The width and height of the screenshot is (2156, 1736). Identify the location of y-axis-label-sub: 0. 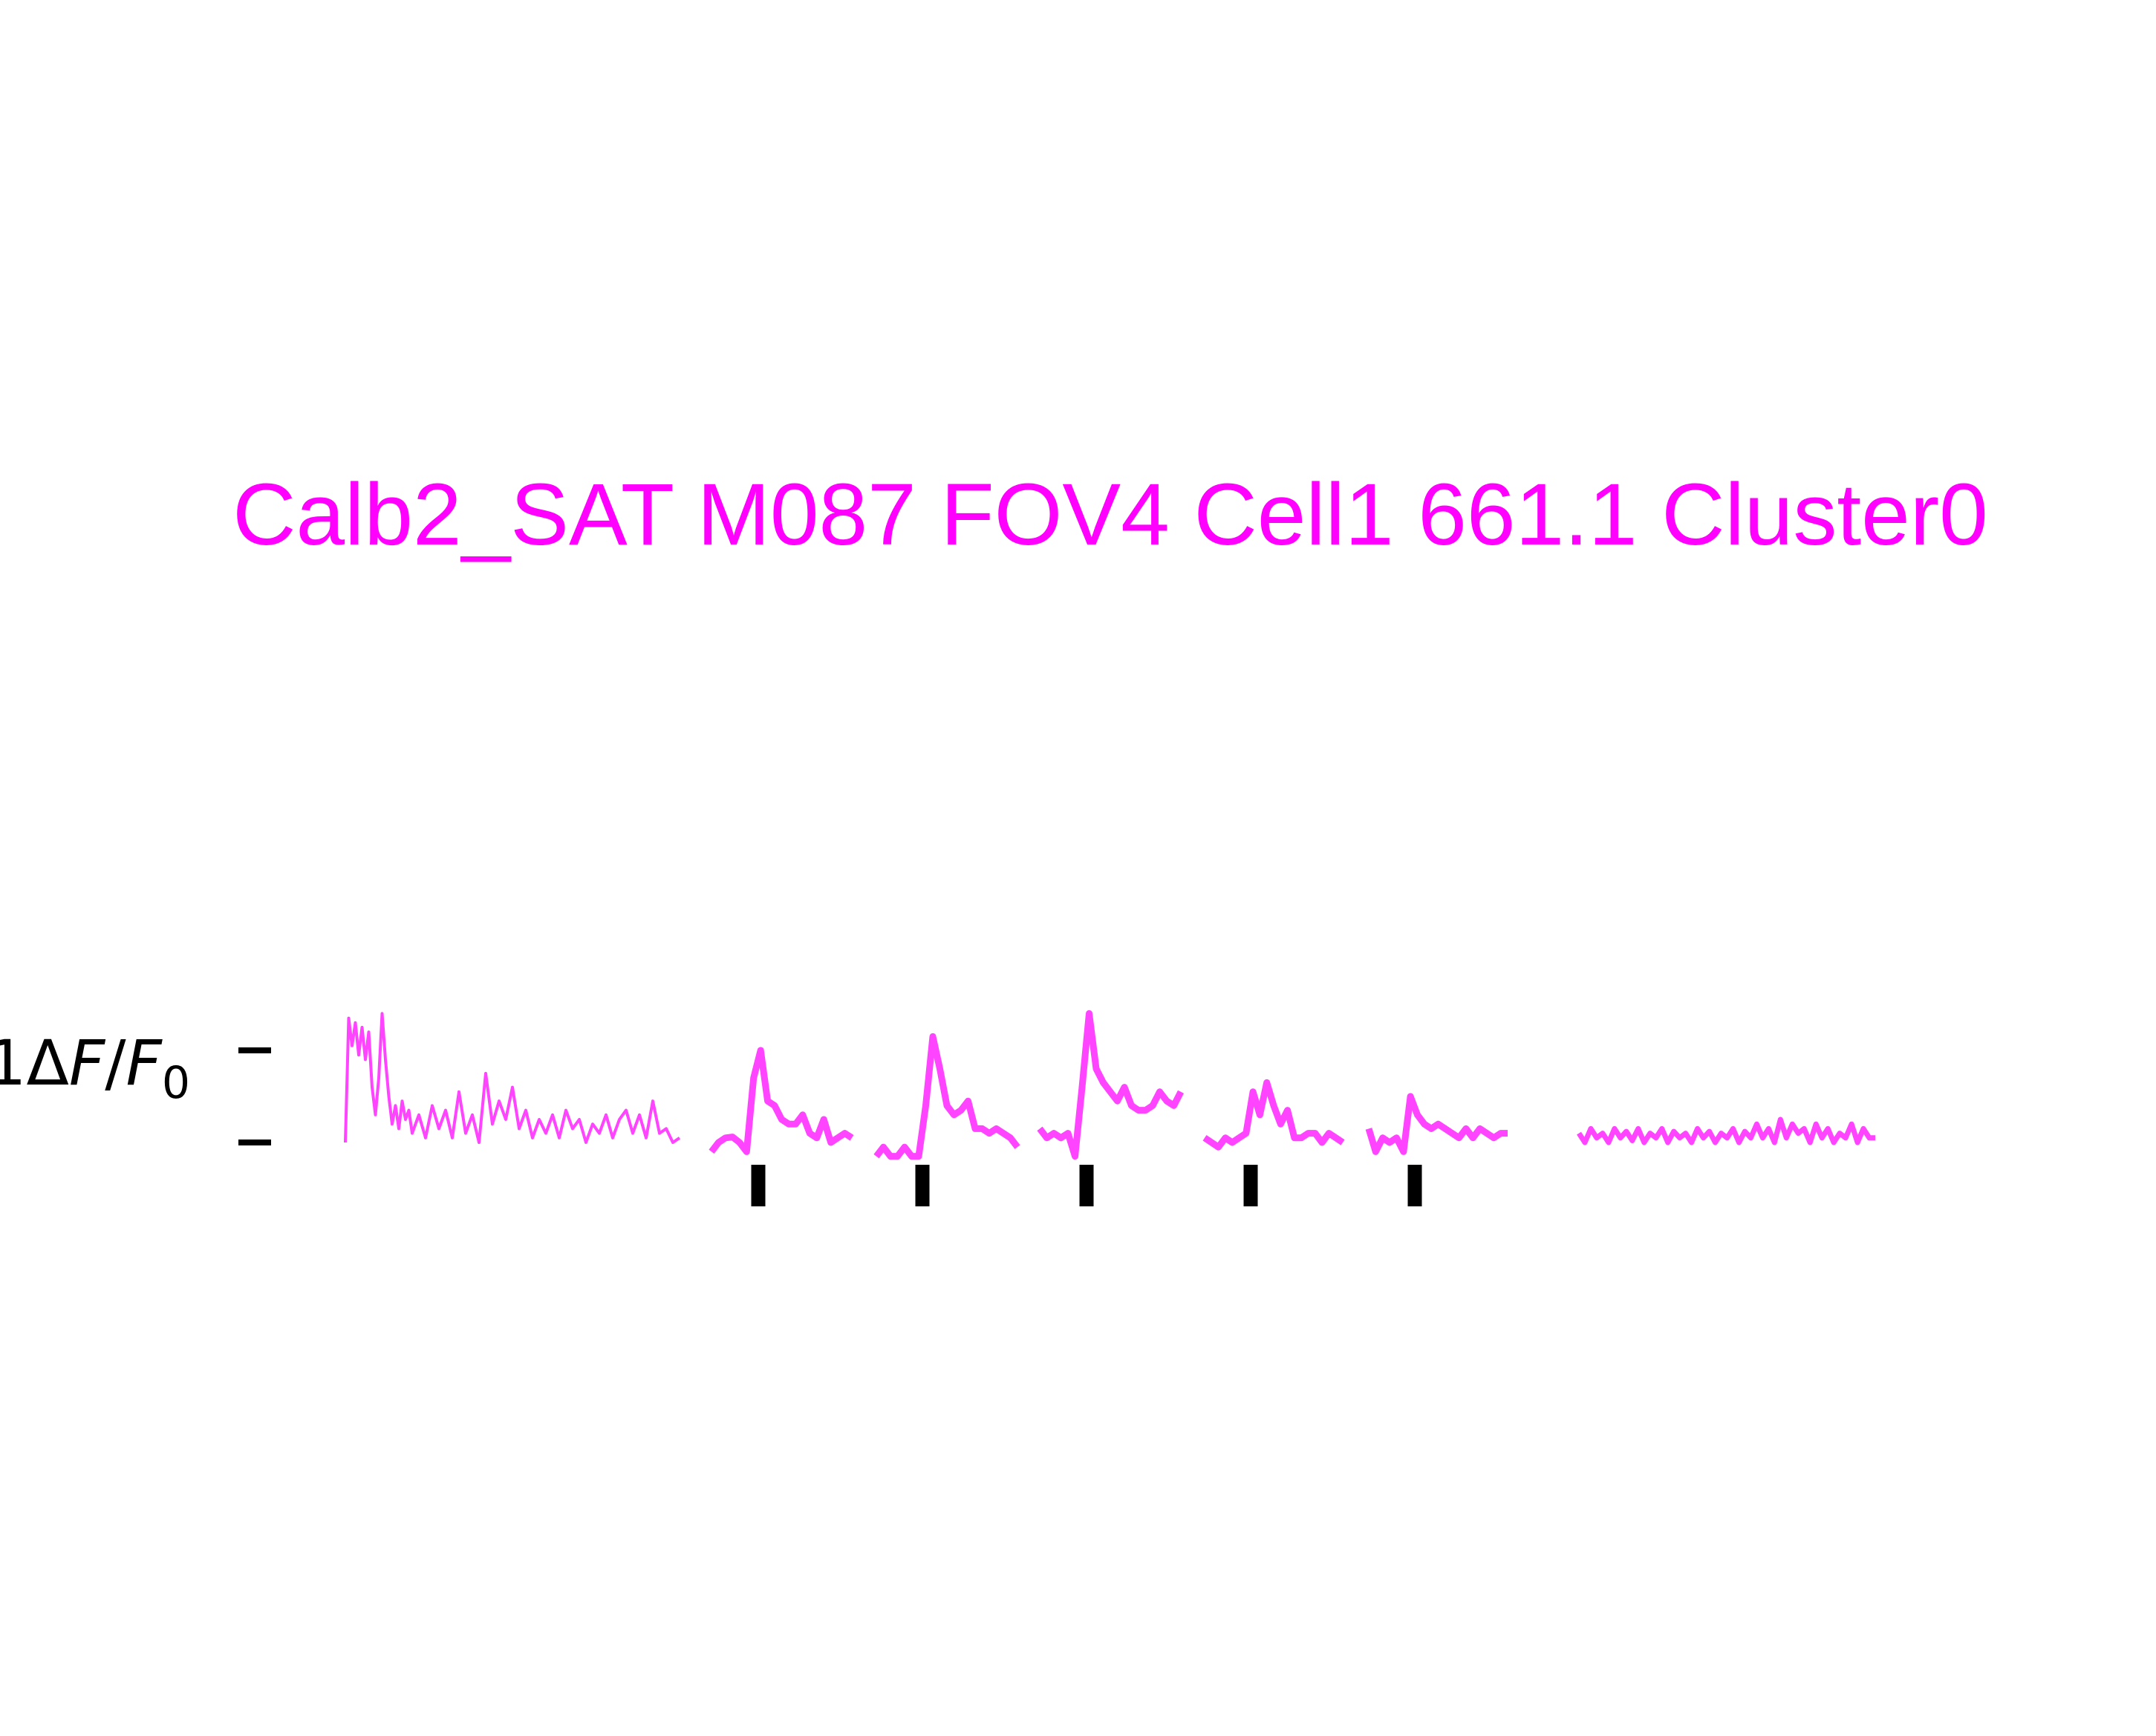
(176, 1083).